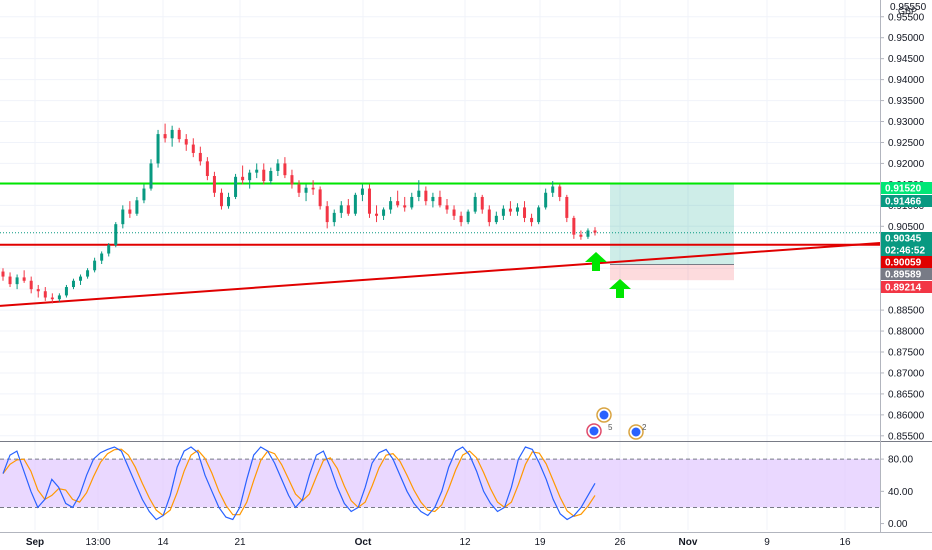  I want to click on oscillator-tick-label: 80.00, so click(900, 460).